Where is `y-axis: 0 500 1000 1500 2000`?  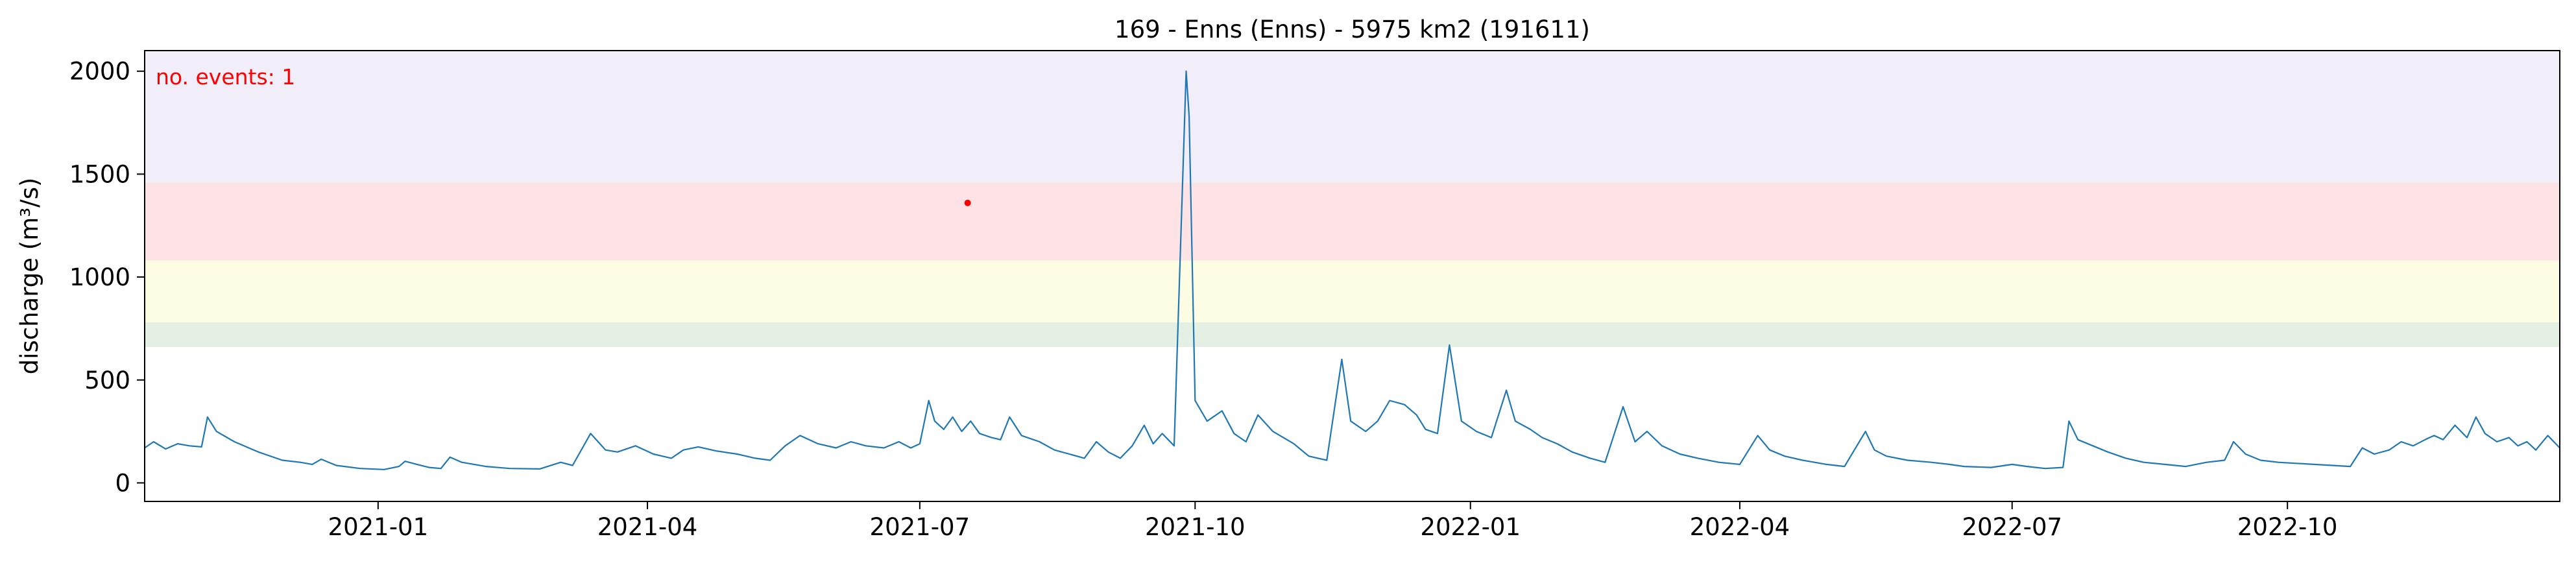
y-axis: 0 500 1000 1500 2000 is located at coordinates (107, 277).